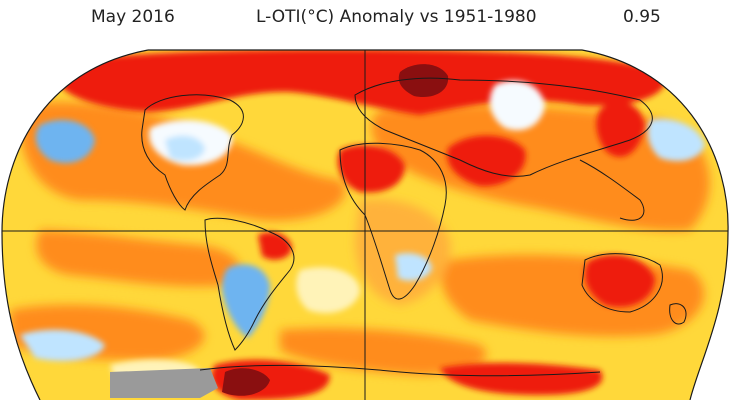 The height and width of the screenshot is (400, 730). Describe the element at coordinates (164, 383) in the screenshot. I see `no-data-region` at that location.